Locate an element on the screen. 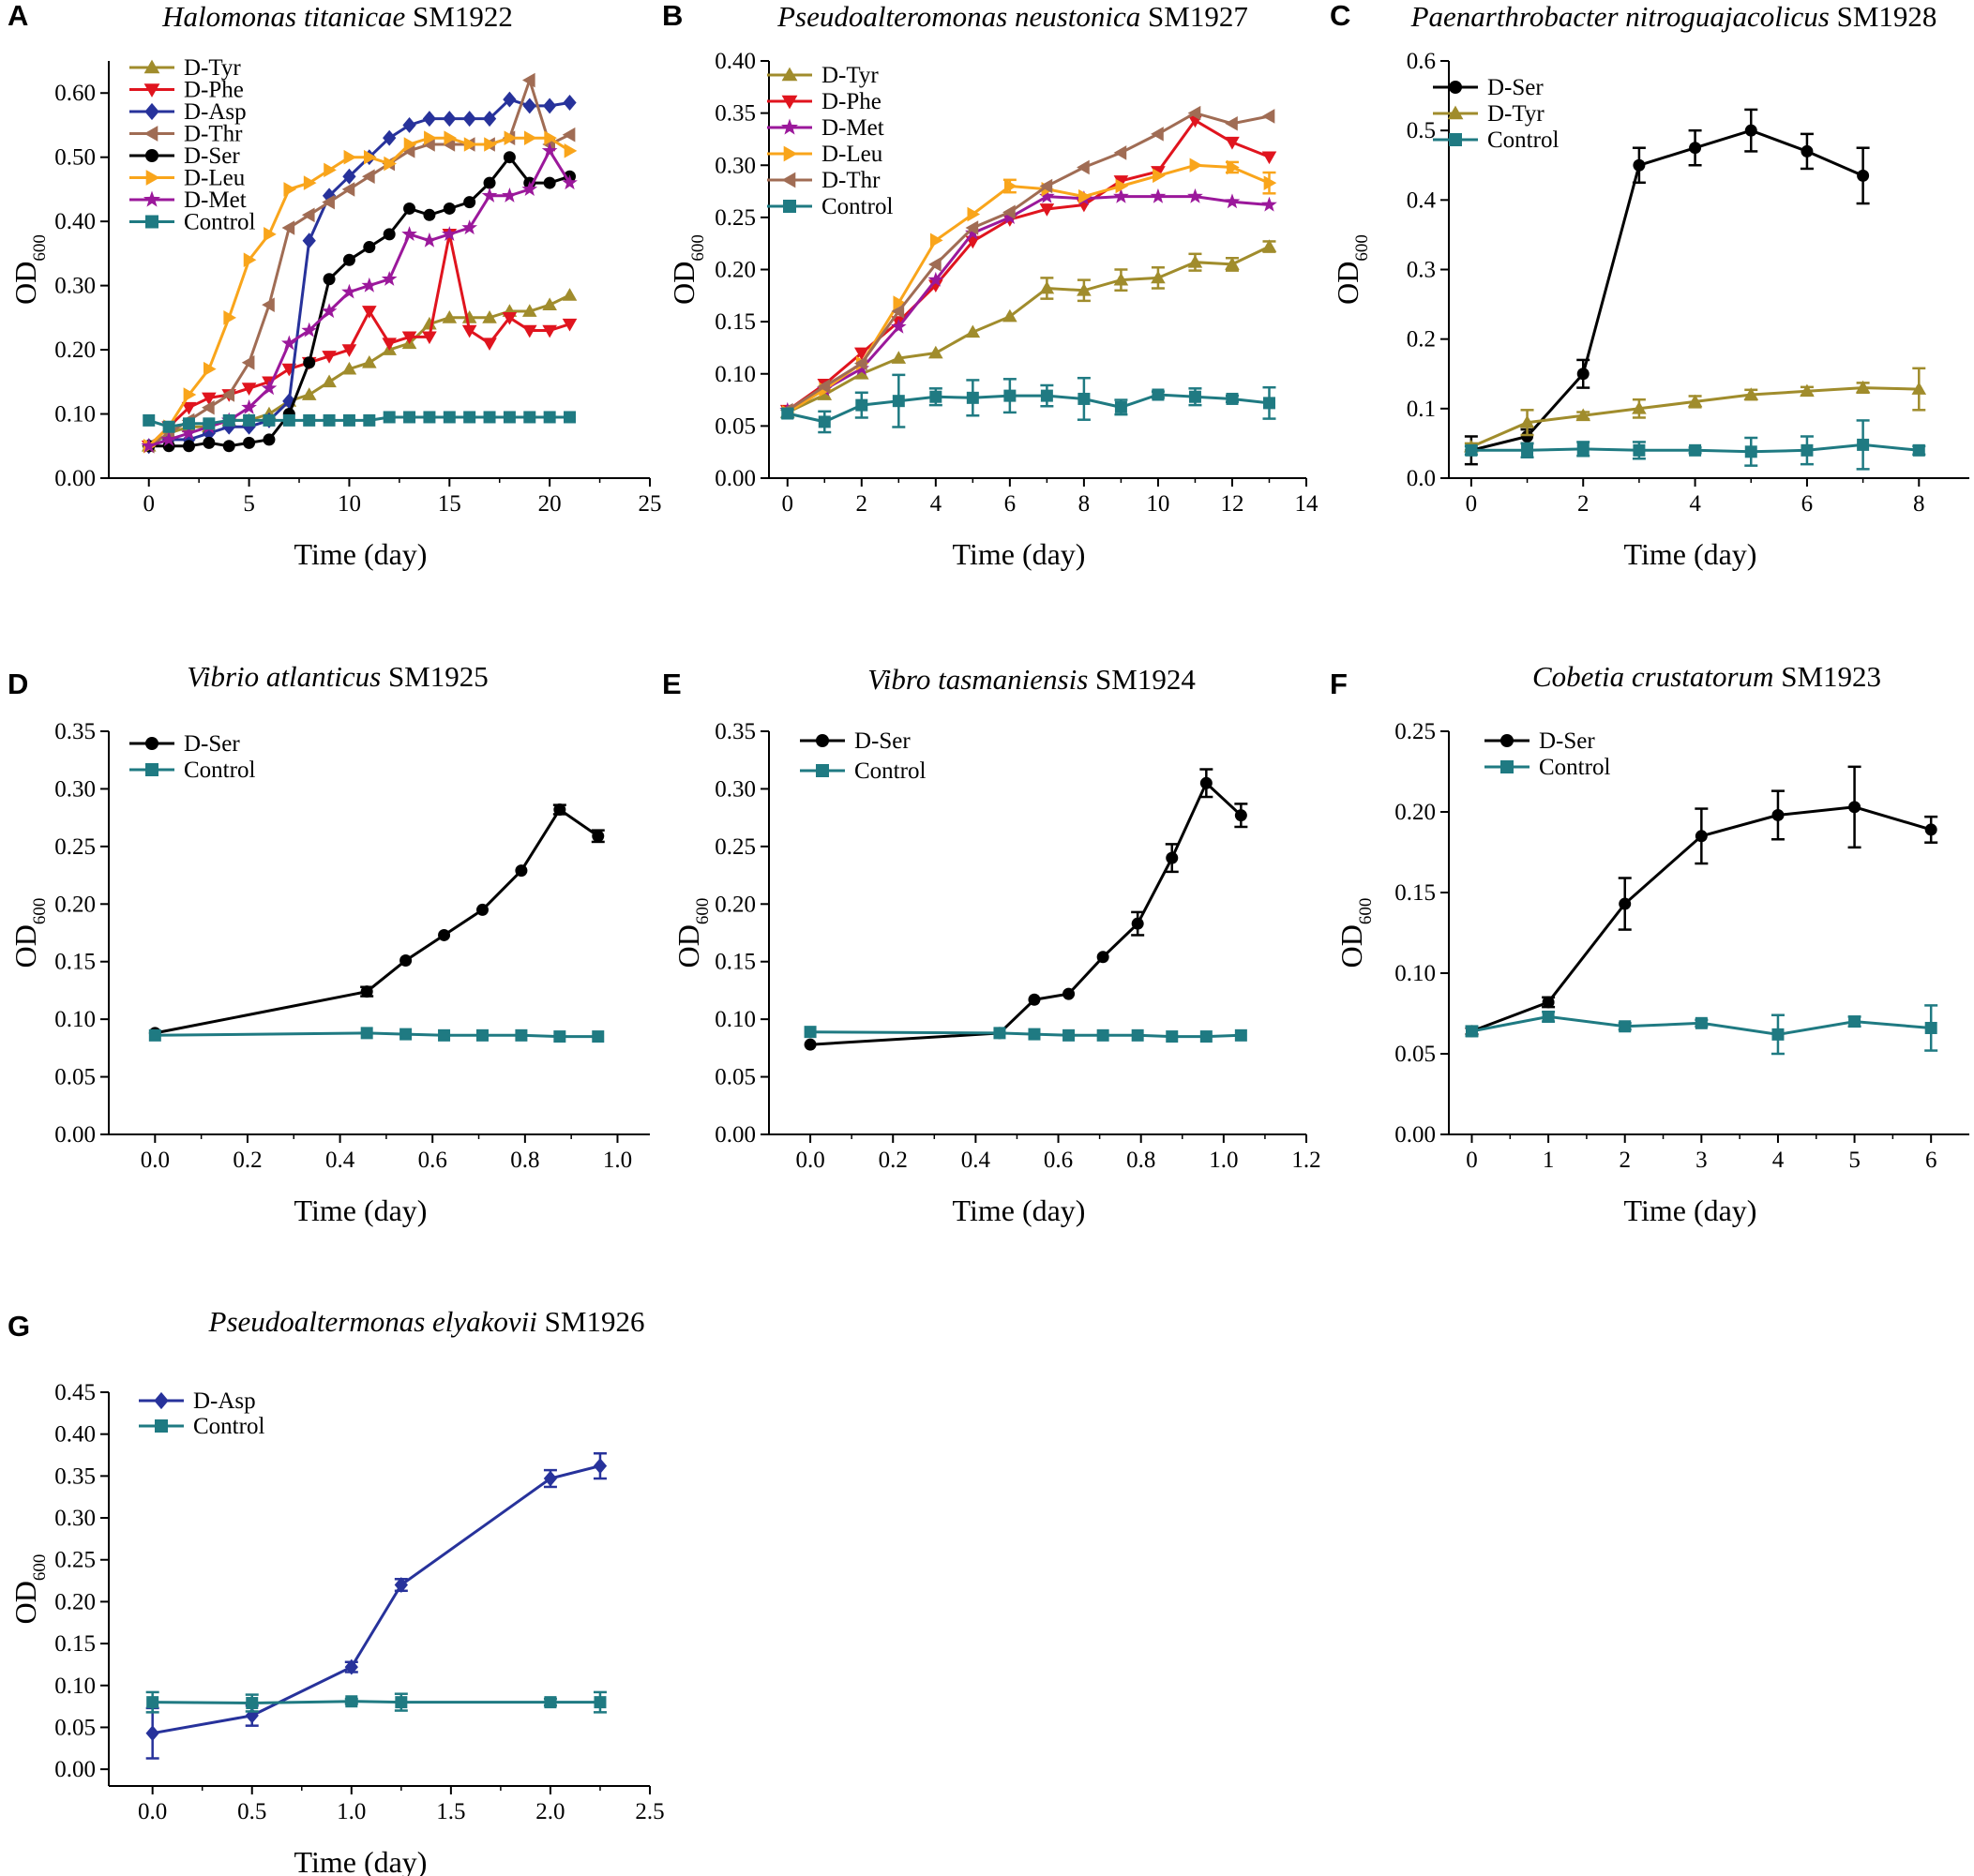 Image resolution: width=1974 pixels, height=1876 pixels. panel-f-x-tick-label: 4 is located at coordinates (1778, 1160).